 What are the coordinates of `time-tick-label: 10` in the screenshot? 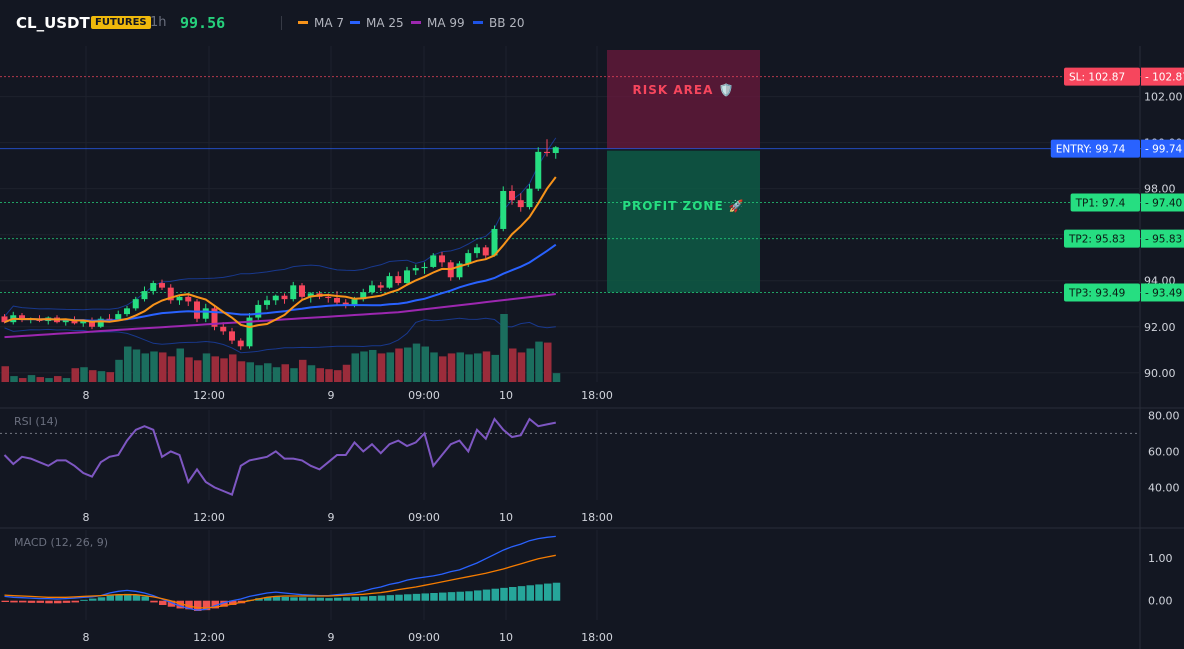 It's located at (506, 517).